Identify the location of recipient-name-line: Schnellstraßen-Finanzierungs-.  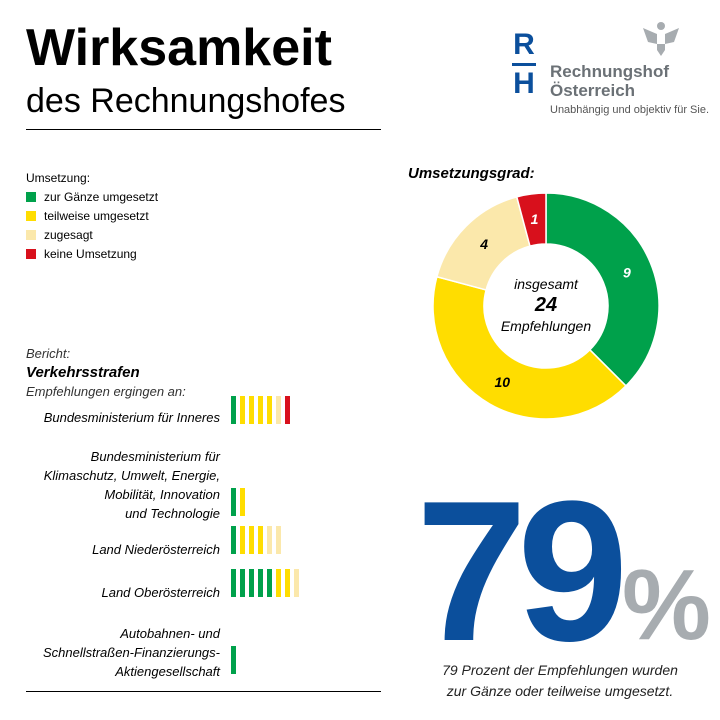
(131, 652).